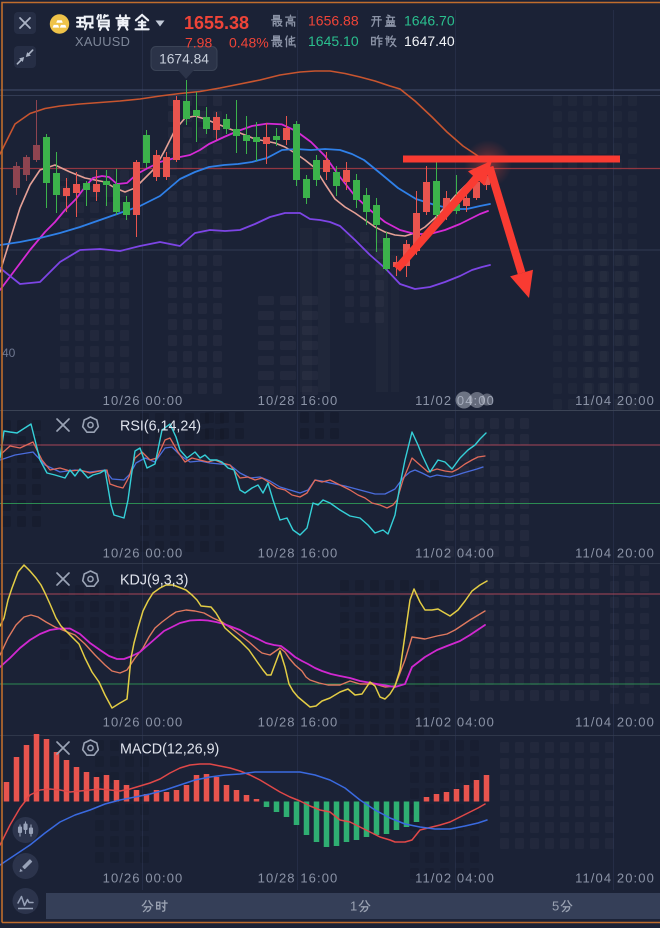 The height and width of the screenshot is (928, 660). I want to click on svg-text: 5, so click(555, 906).